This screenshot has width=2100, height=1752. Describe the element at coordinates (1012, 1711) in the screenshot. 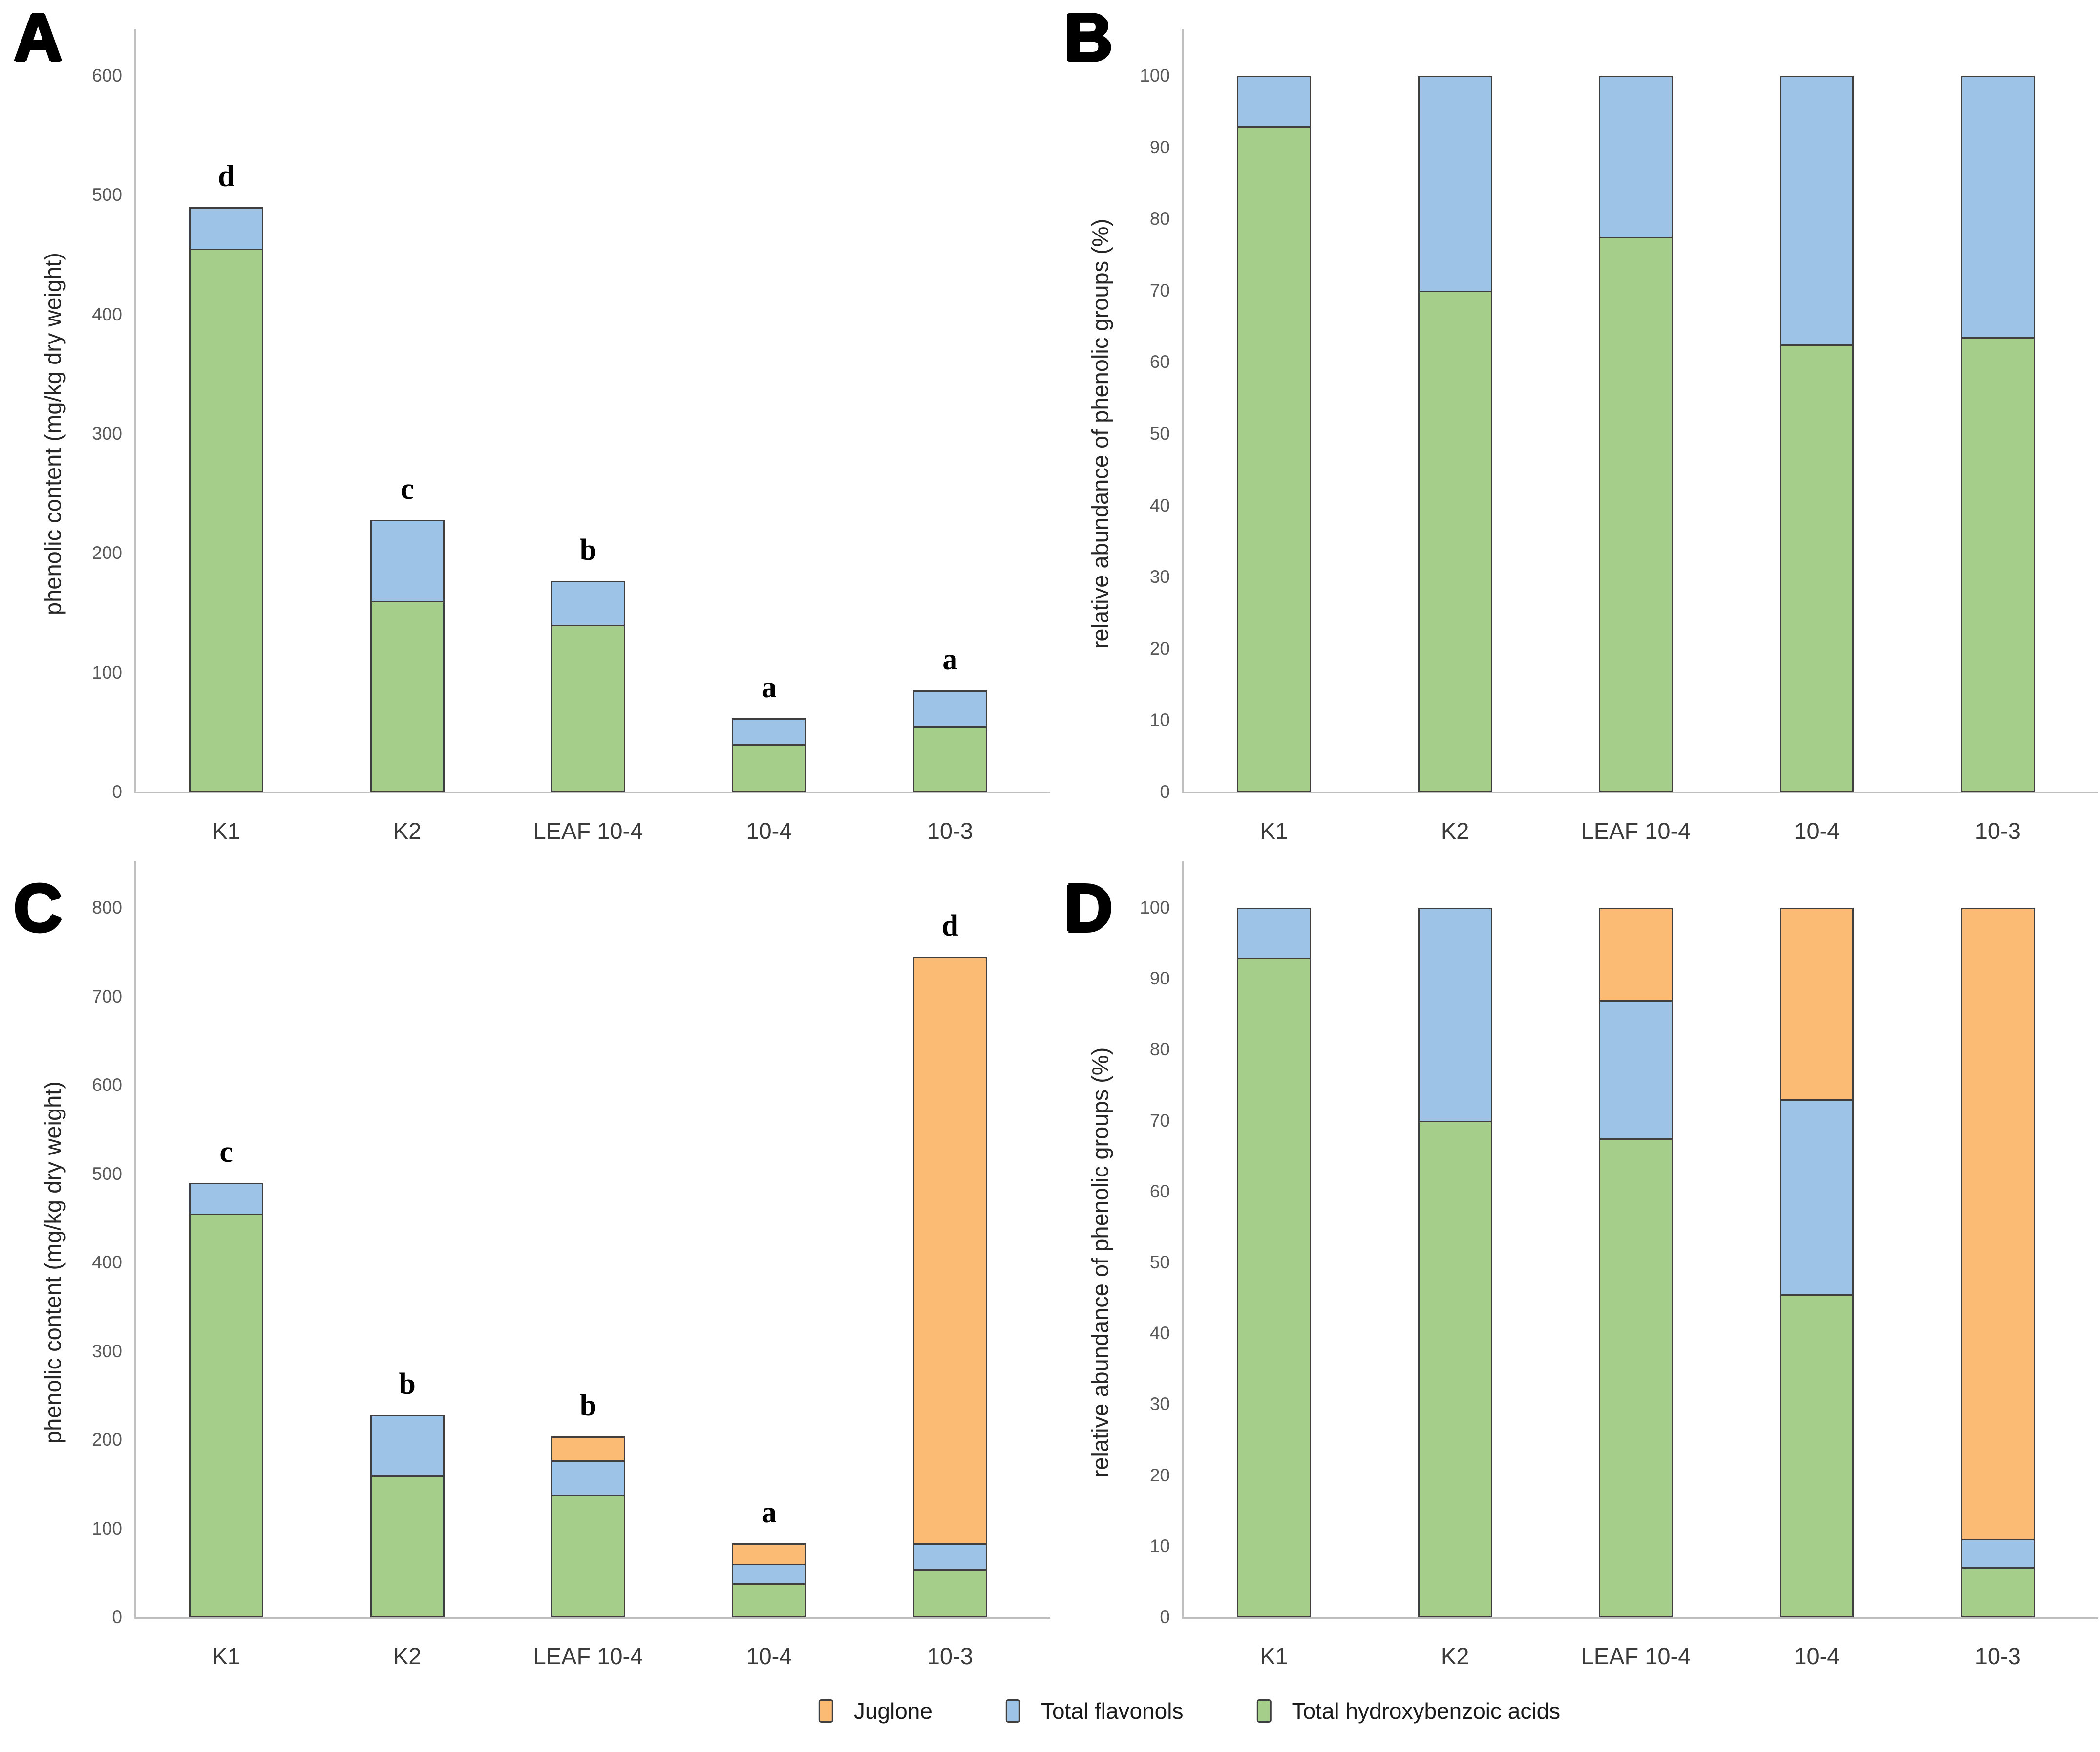

I see `total-flavonols-swatch-icon` at that location.